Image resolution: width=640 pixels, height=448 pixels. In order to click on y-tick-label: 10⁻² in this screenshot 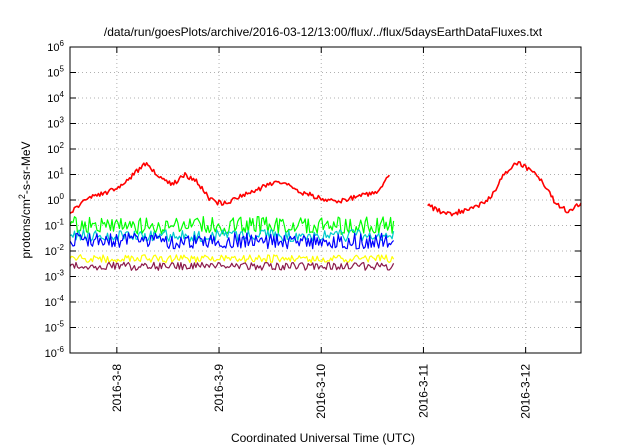, I will do `click(55, 250)`.